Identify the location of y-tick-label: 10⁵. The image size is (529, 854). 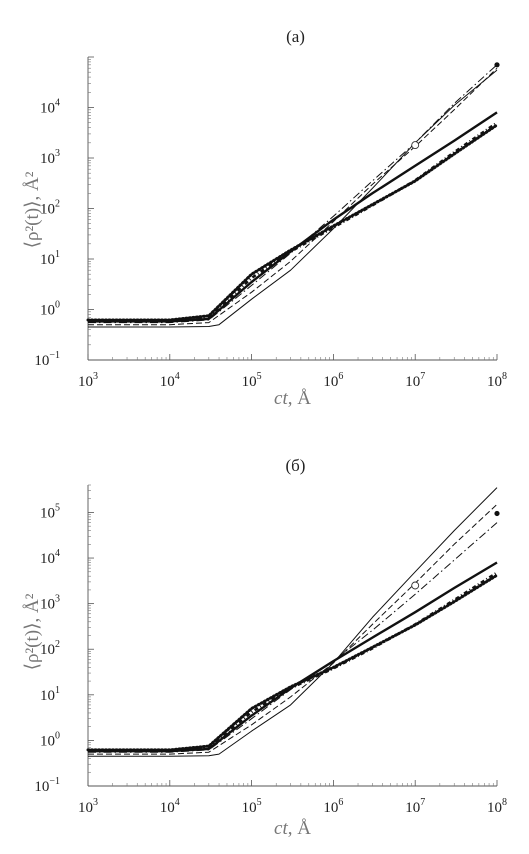
(50, 511).